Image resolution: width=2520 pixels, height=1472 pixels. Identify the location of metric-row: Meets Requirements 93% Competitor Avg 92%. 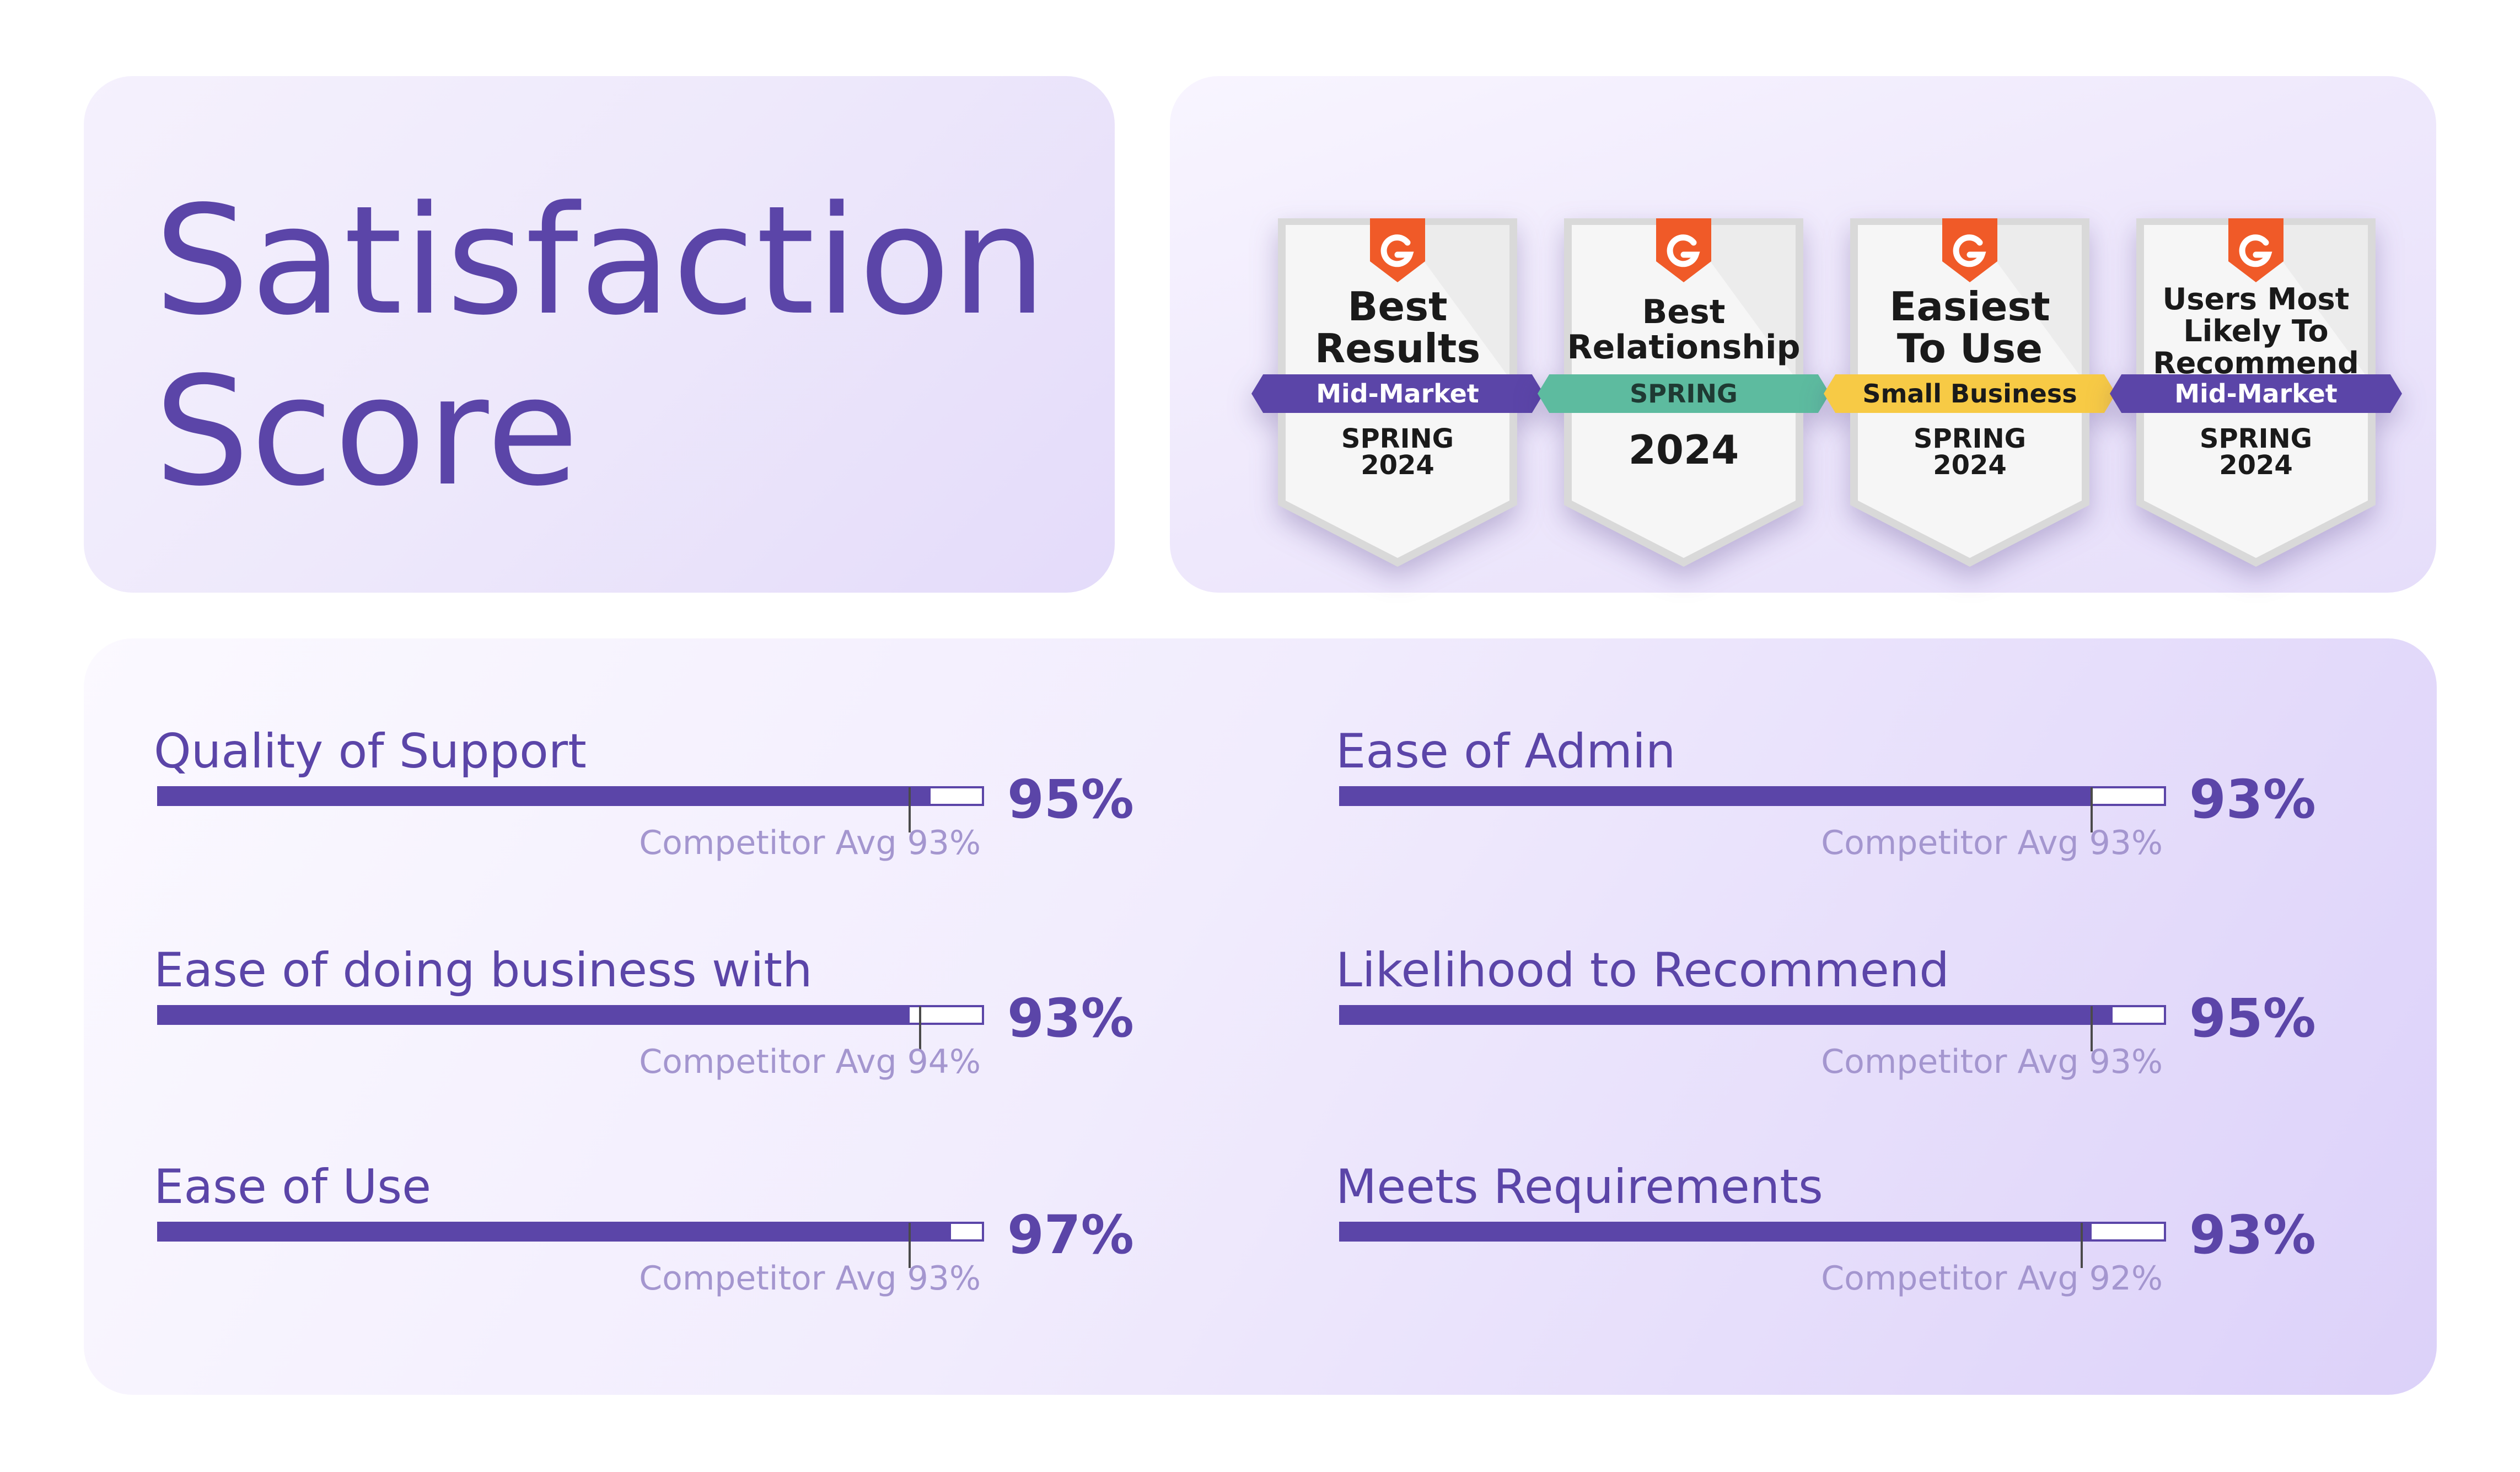
(1829, 1266).